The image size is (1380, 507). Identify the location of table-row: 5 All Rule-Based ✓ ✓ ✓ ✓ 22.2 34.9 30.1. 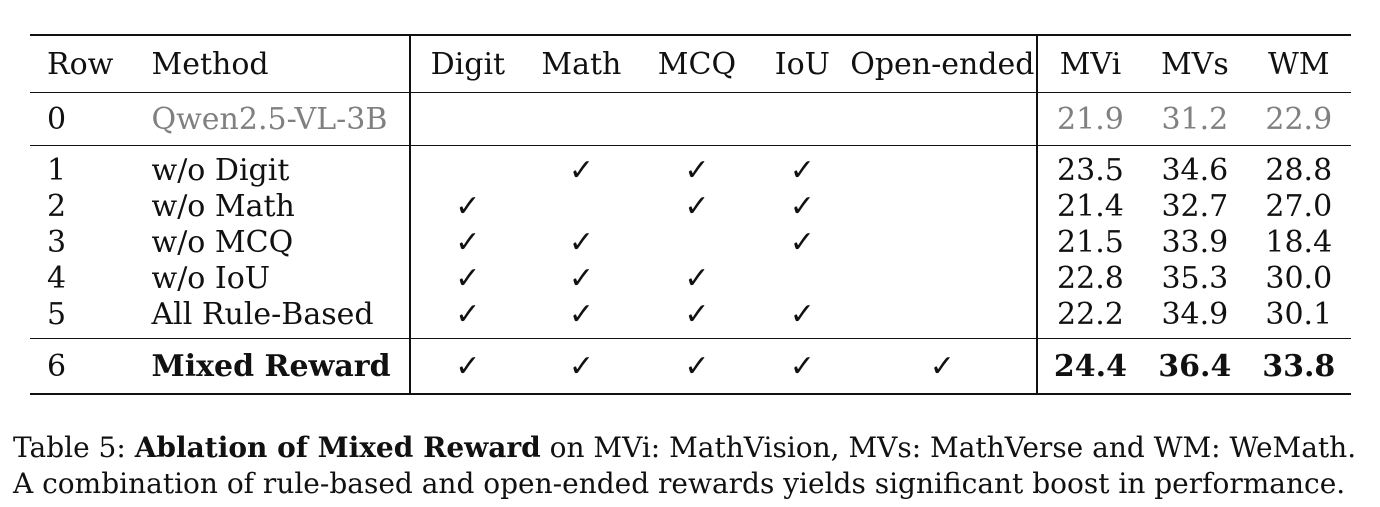
(690, 317).